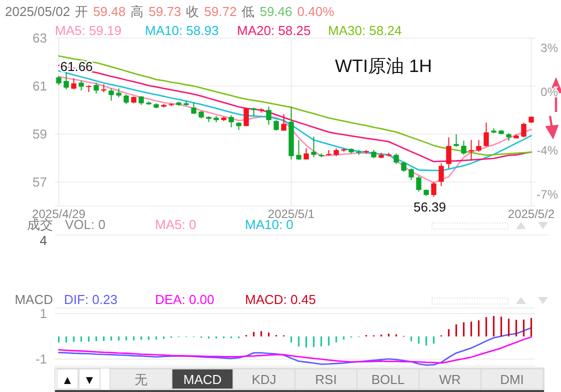 Image resolution: width=561 pixels, height=392 pixels. What do you see at coordinates (365, 30) in the screenshot?
I see `text: MA30: 58.24` at bounding box center [365, 30].